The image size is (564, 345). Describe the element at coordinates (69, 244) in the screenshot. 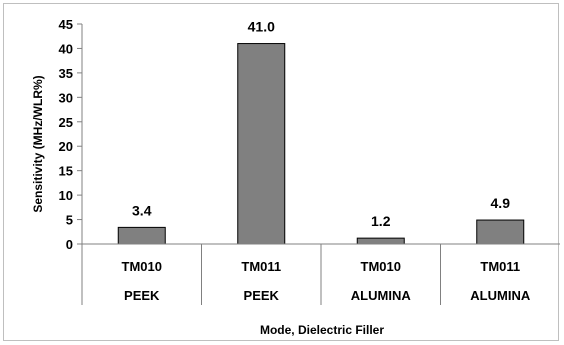

I see `y-tick-label: 0` at that location.